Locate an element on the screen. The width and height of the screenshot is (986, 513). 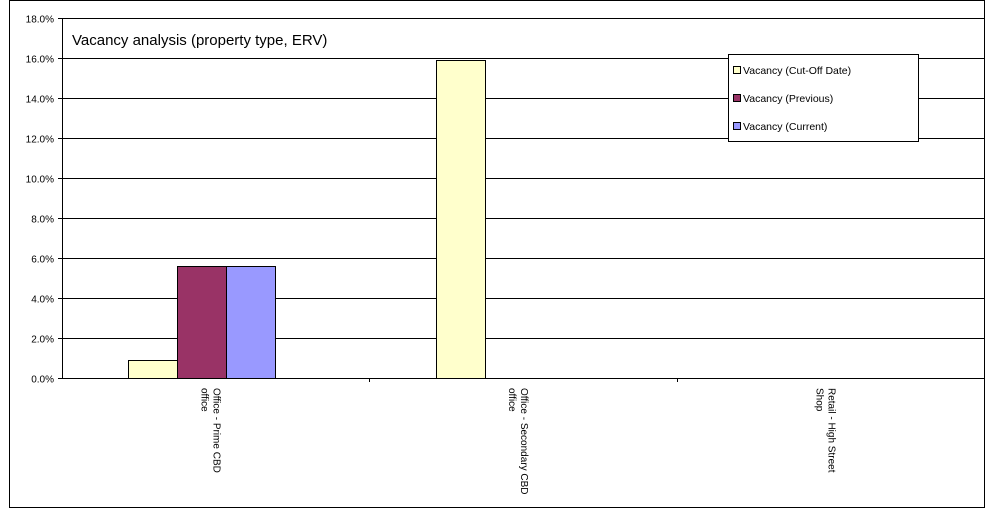
x-tick-label-1: Office - Secondary CBDoffice is located at coordinates (517, 441).